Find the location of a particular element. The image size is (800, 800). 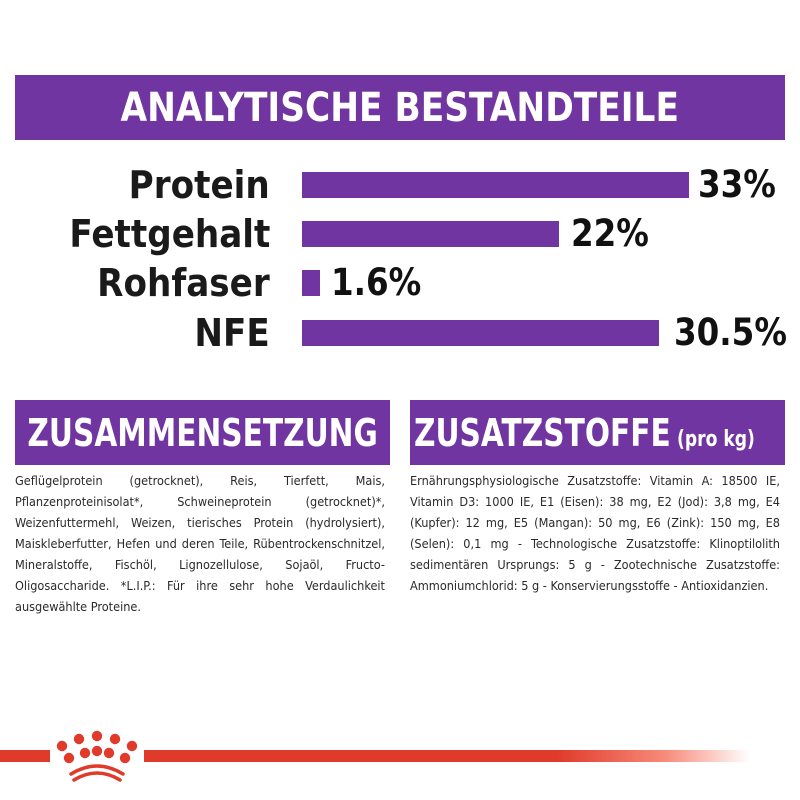

footer-red-line-left is located at coordinates (25, 756).